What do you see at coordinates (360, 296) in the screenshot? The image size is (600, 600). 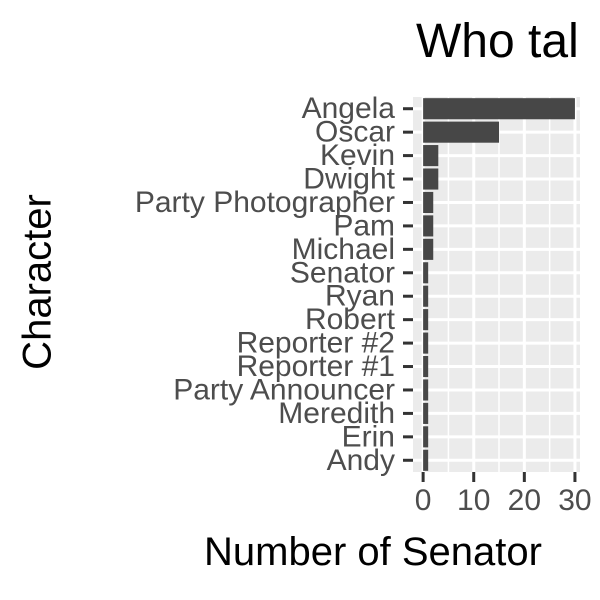 I see `y-tick-label: Ryan` at bounding box center [360, 296].